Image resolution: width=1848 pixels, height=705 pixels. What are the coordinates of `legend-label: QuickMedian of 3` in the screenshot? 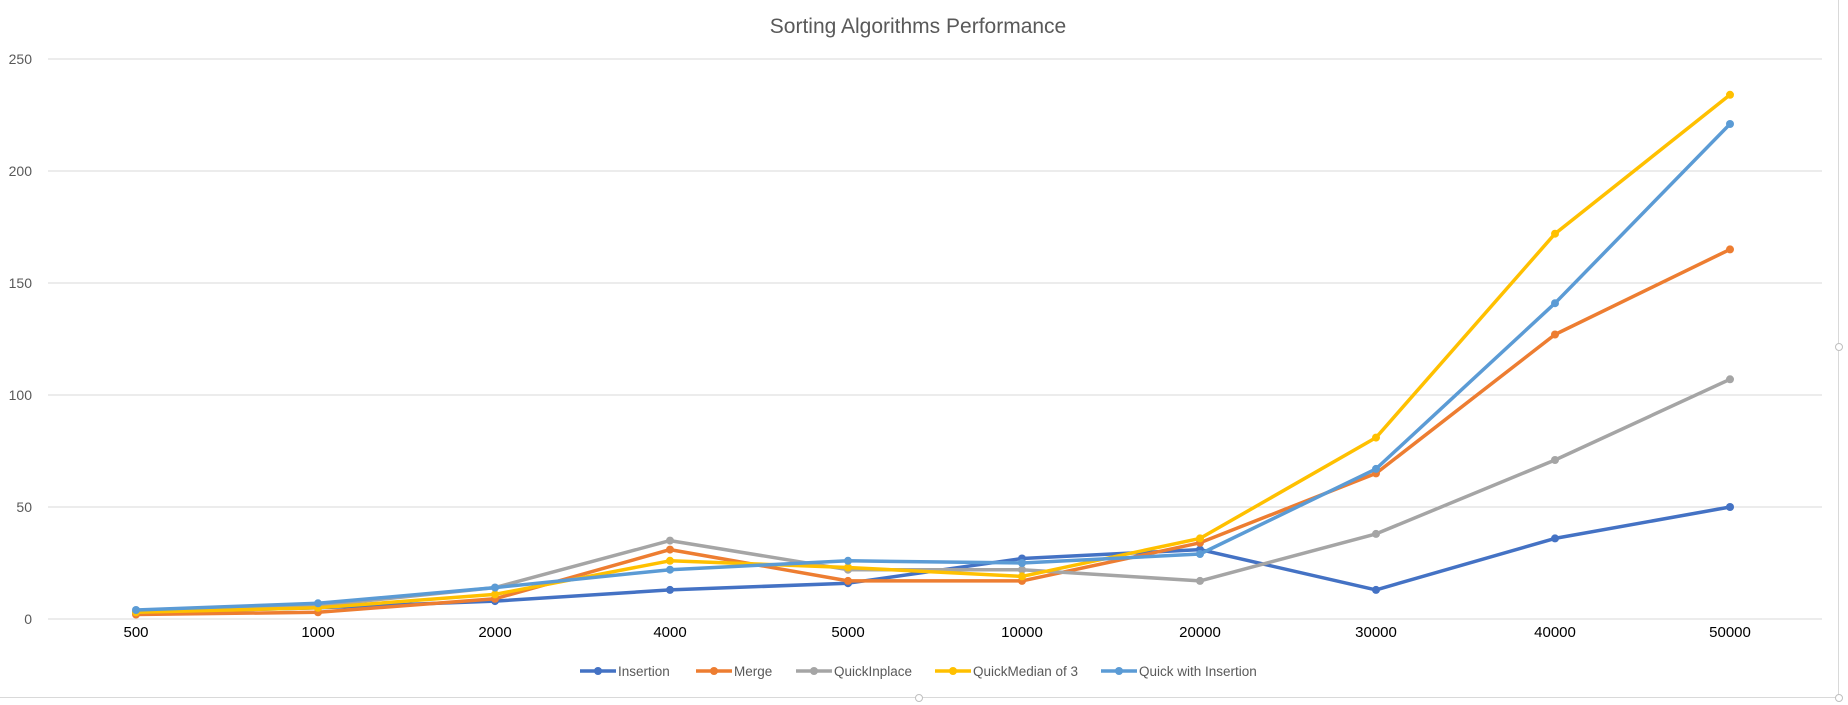 It's located at (1025, 671).